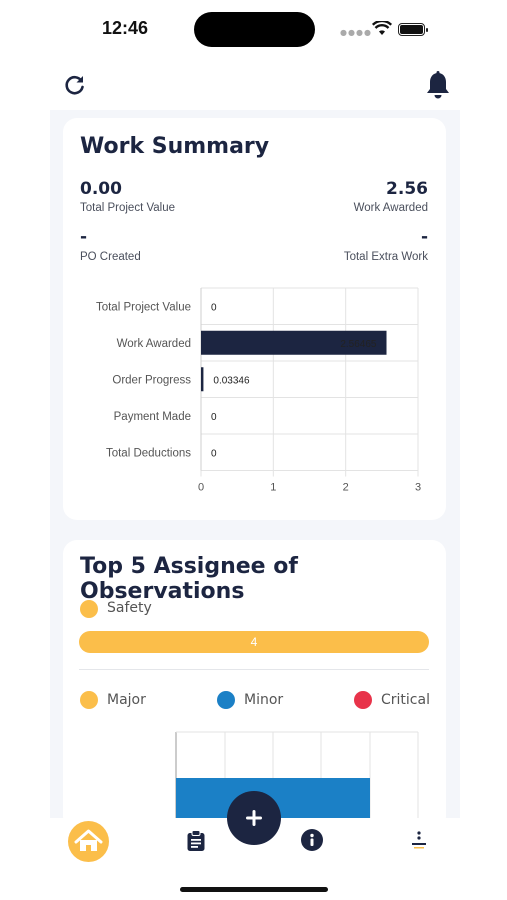  I want to click on category-label: Work Awarded, so click(154, 344).